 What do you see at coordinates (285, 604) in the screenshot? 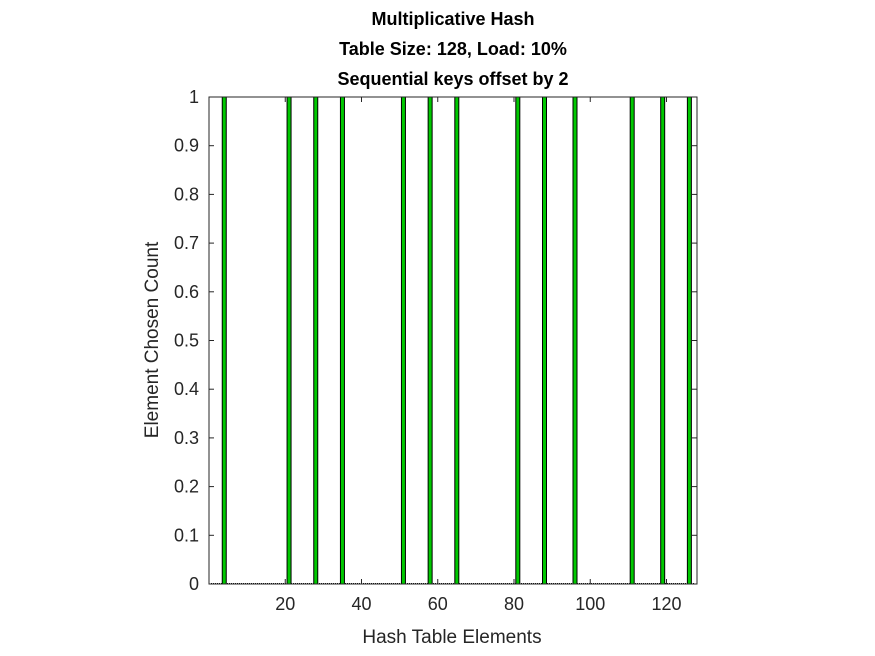
I see `x-tick-label: 20` at bounding box center [285, 604].